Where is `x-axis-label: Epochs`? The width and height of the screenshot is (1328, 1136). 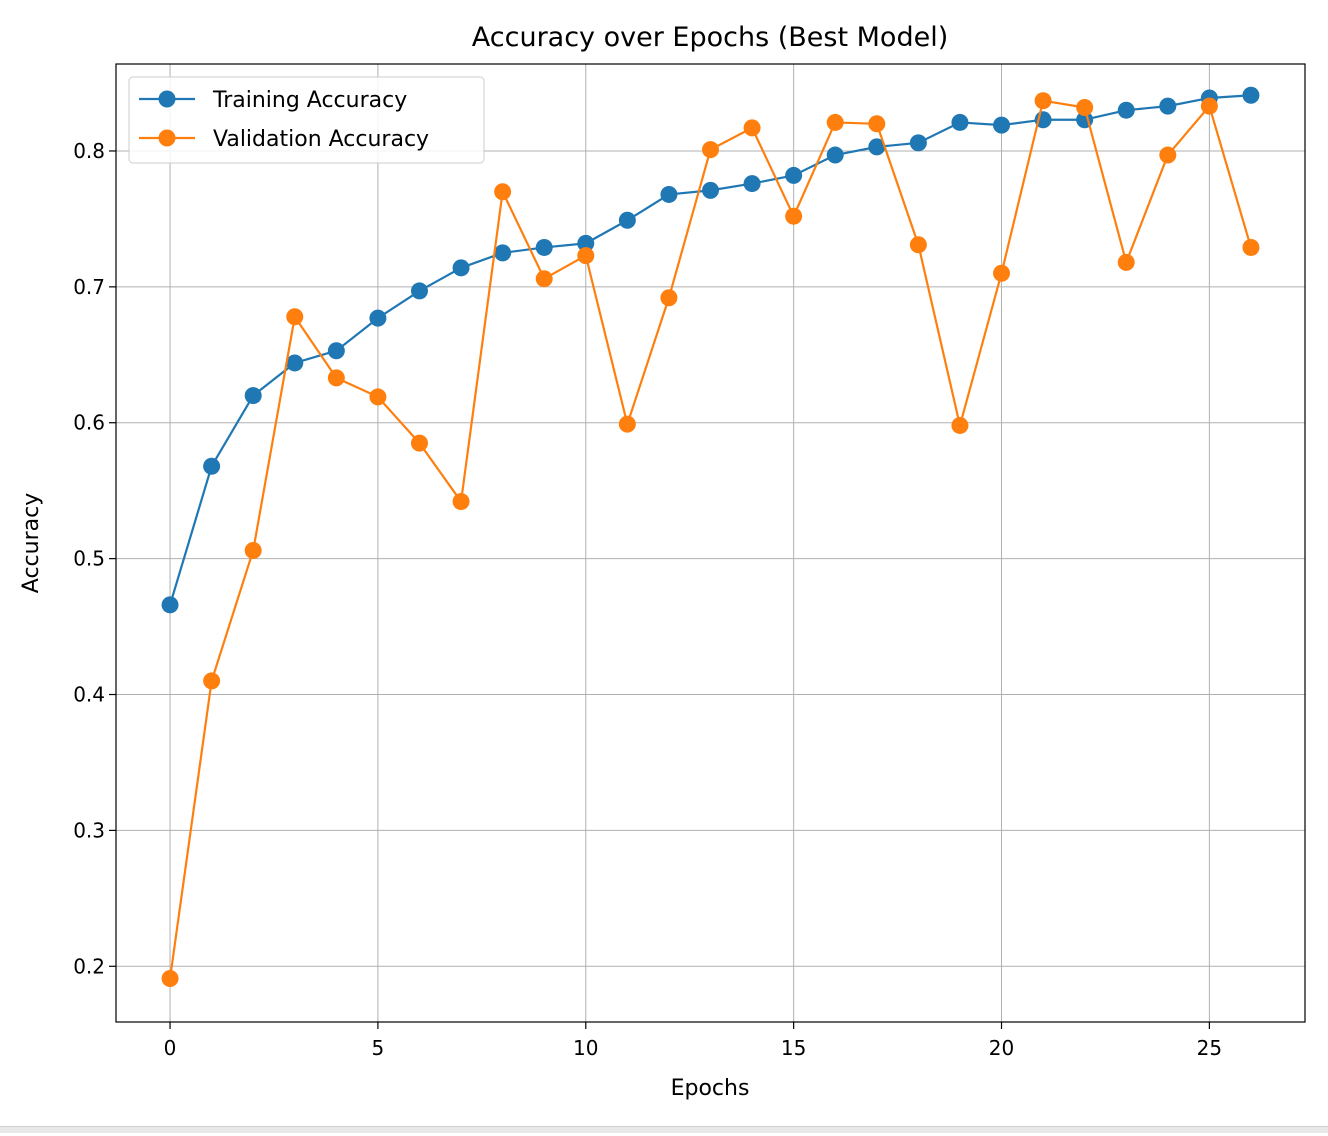
x-axis-label: Epochs is located at coordinates (710, 1088).